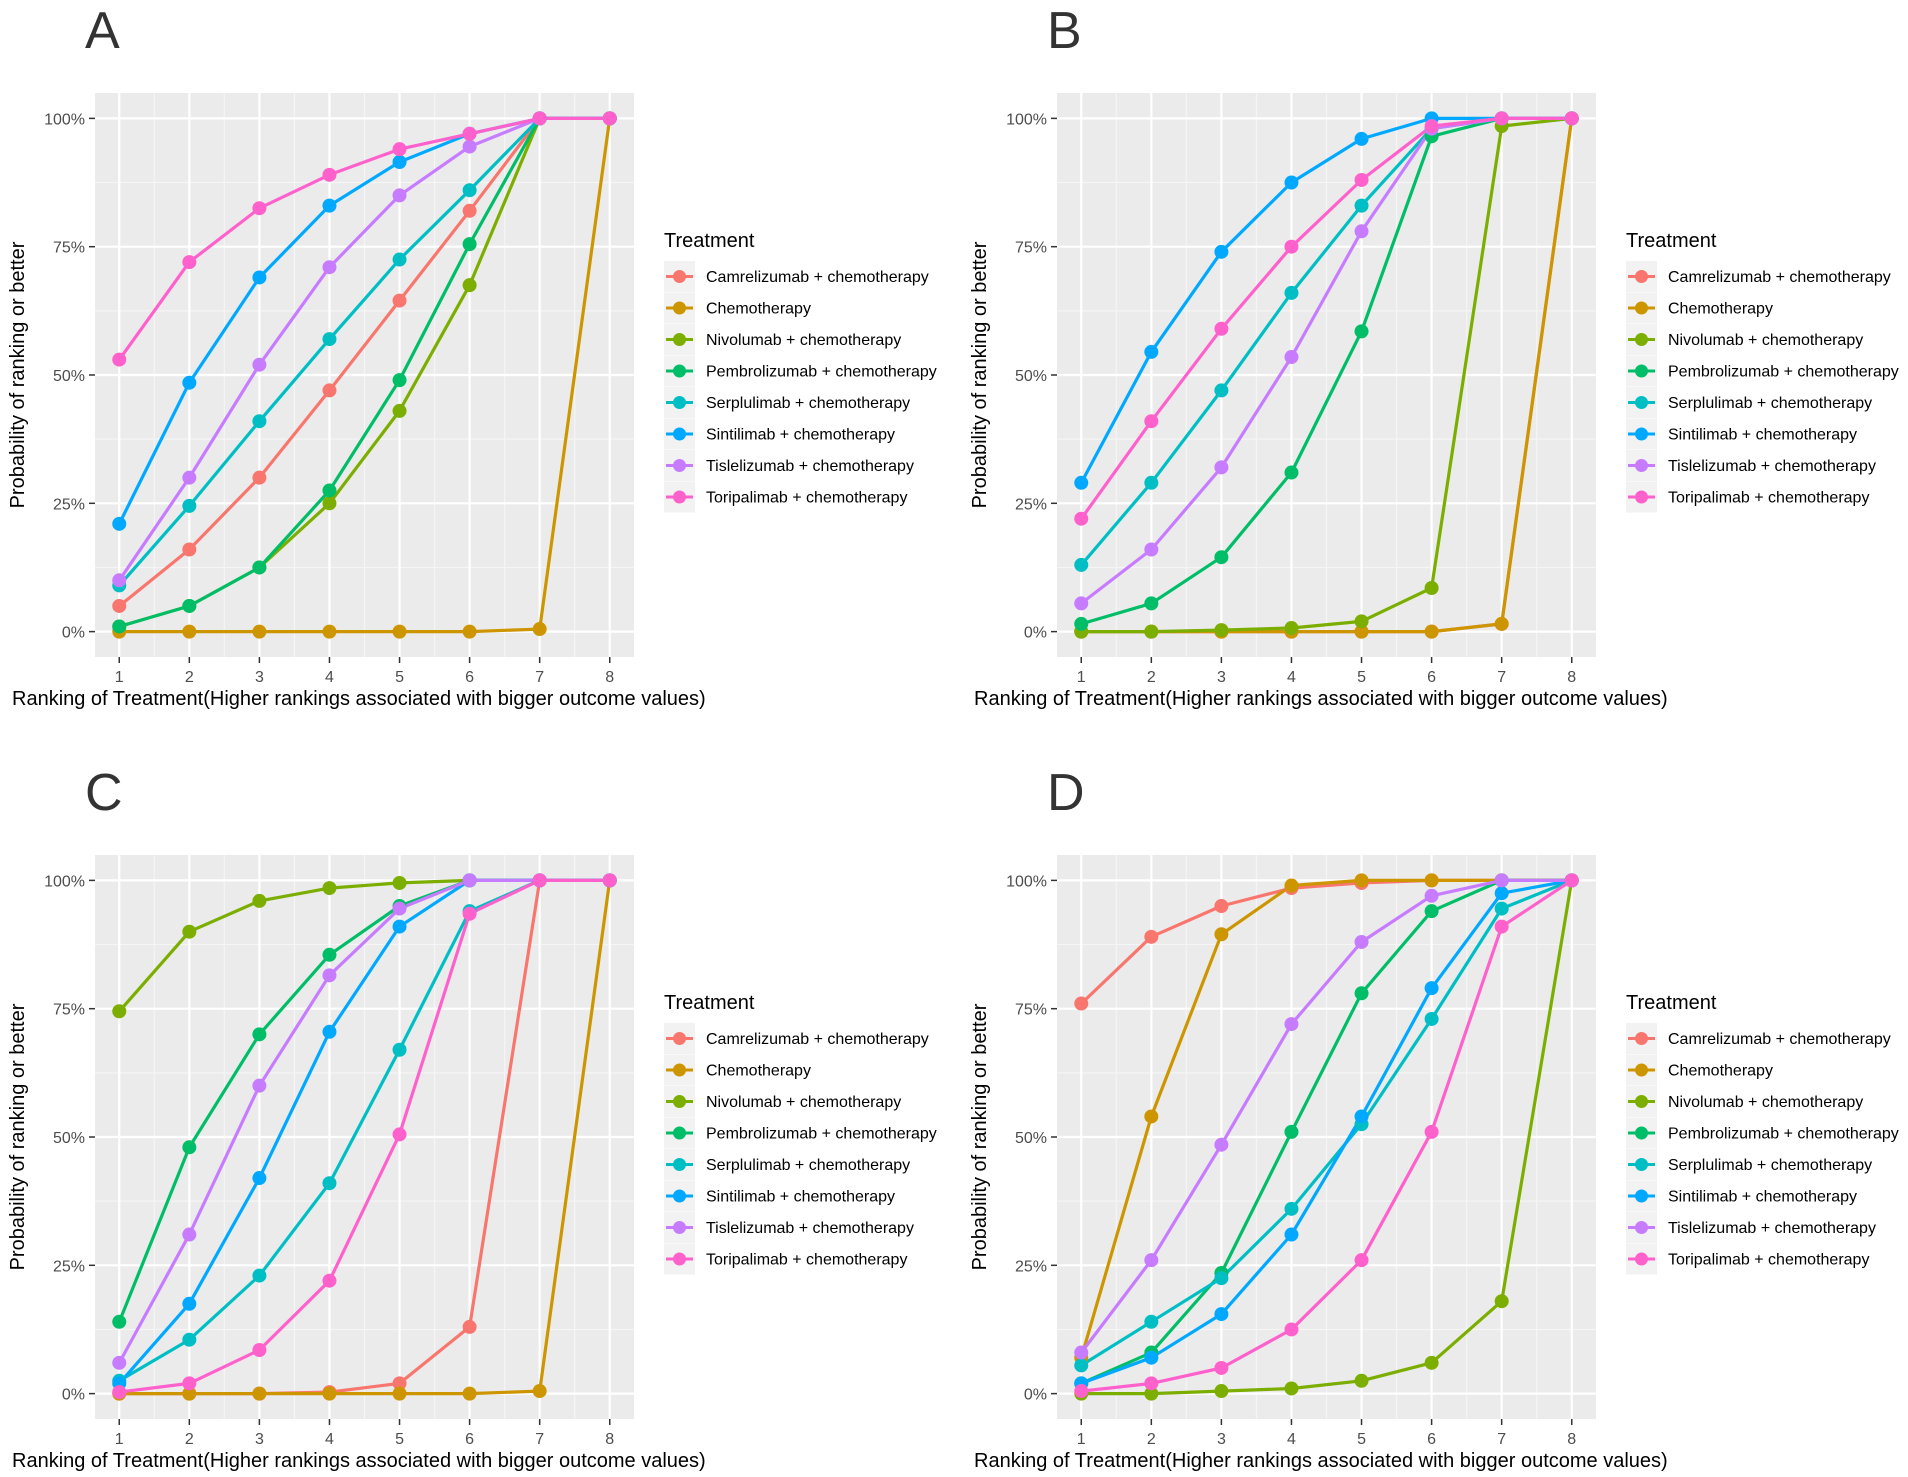 This screenshot has width=1908, height=1477. What do you see at coordinates (364, 238) in the screenshot?
I see `series-line-toripalimab-chemotherapy` at bounding box center [364, 238].